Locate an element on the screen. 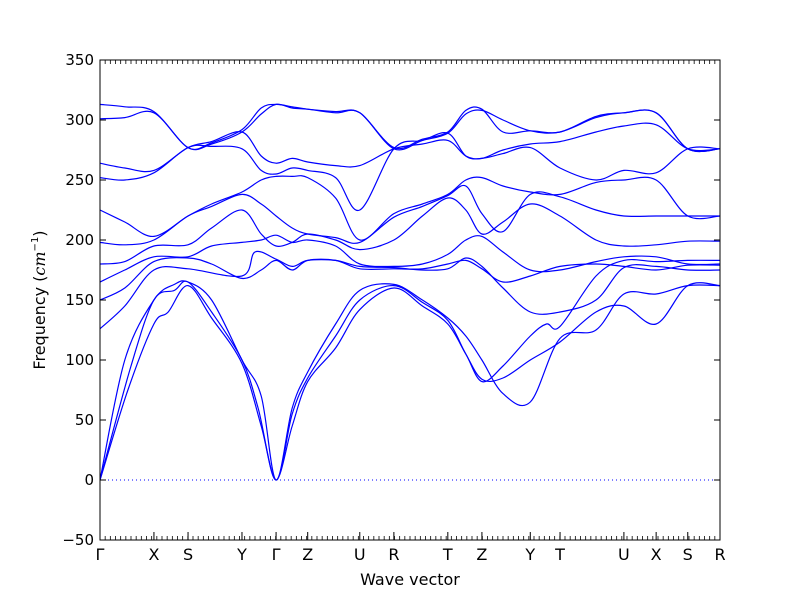 This screenshot has height=600, width=800. y-tick-label: 0 is located at coordinates (89, 480).